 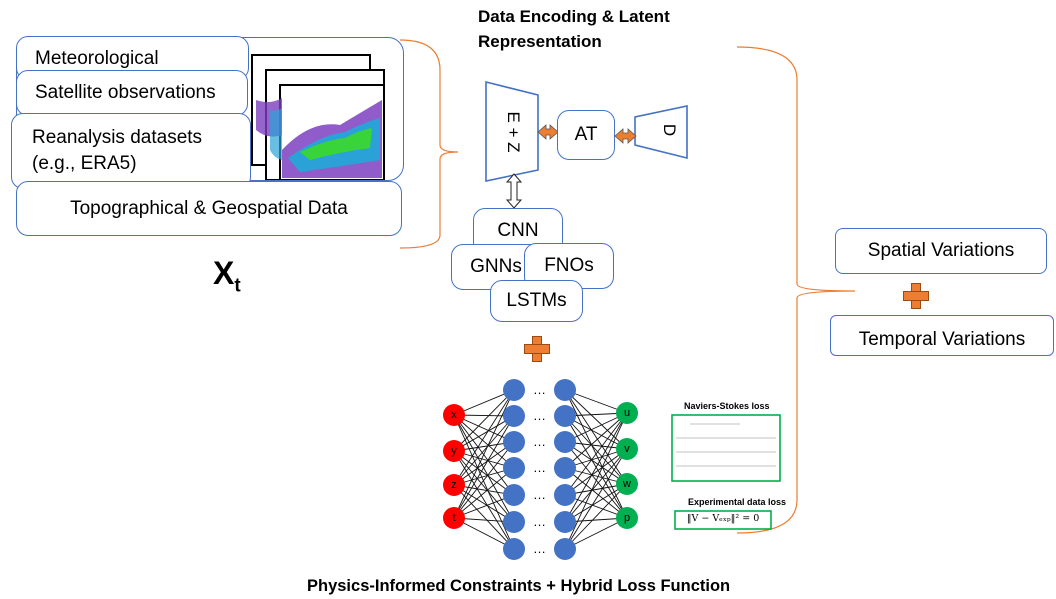 I want to click on ns-loss-title: Naviers-Stokes loss, so click(x=727, y=406).